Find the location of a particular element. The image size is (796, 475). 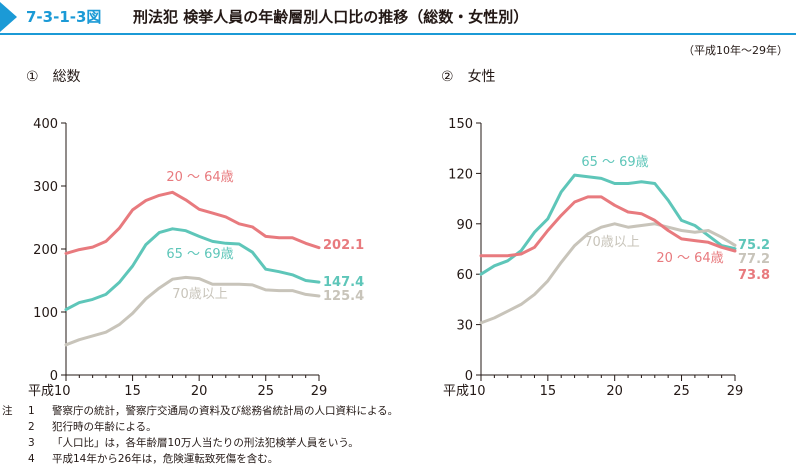

subtitle-total: ① 総数 is located at coordinates (53, 76).